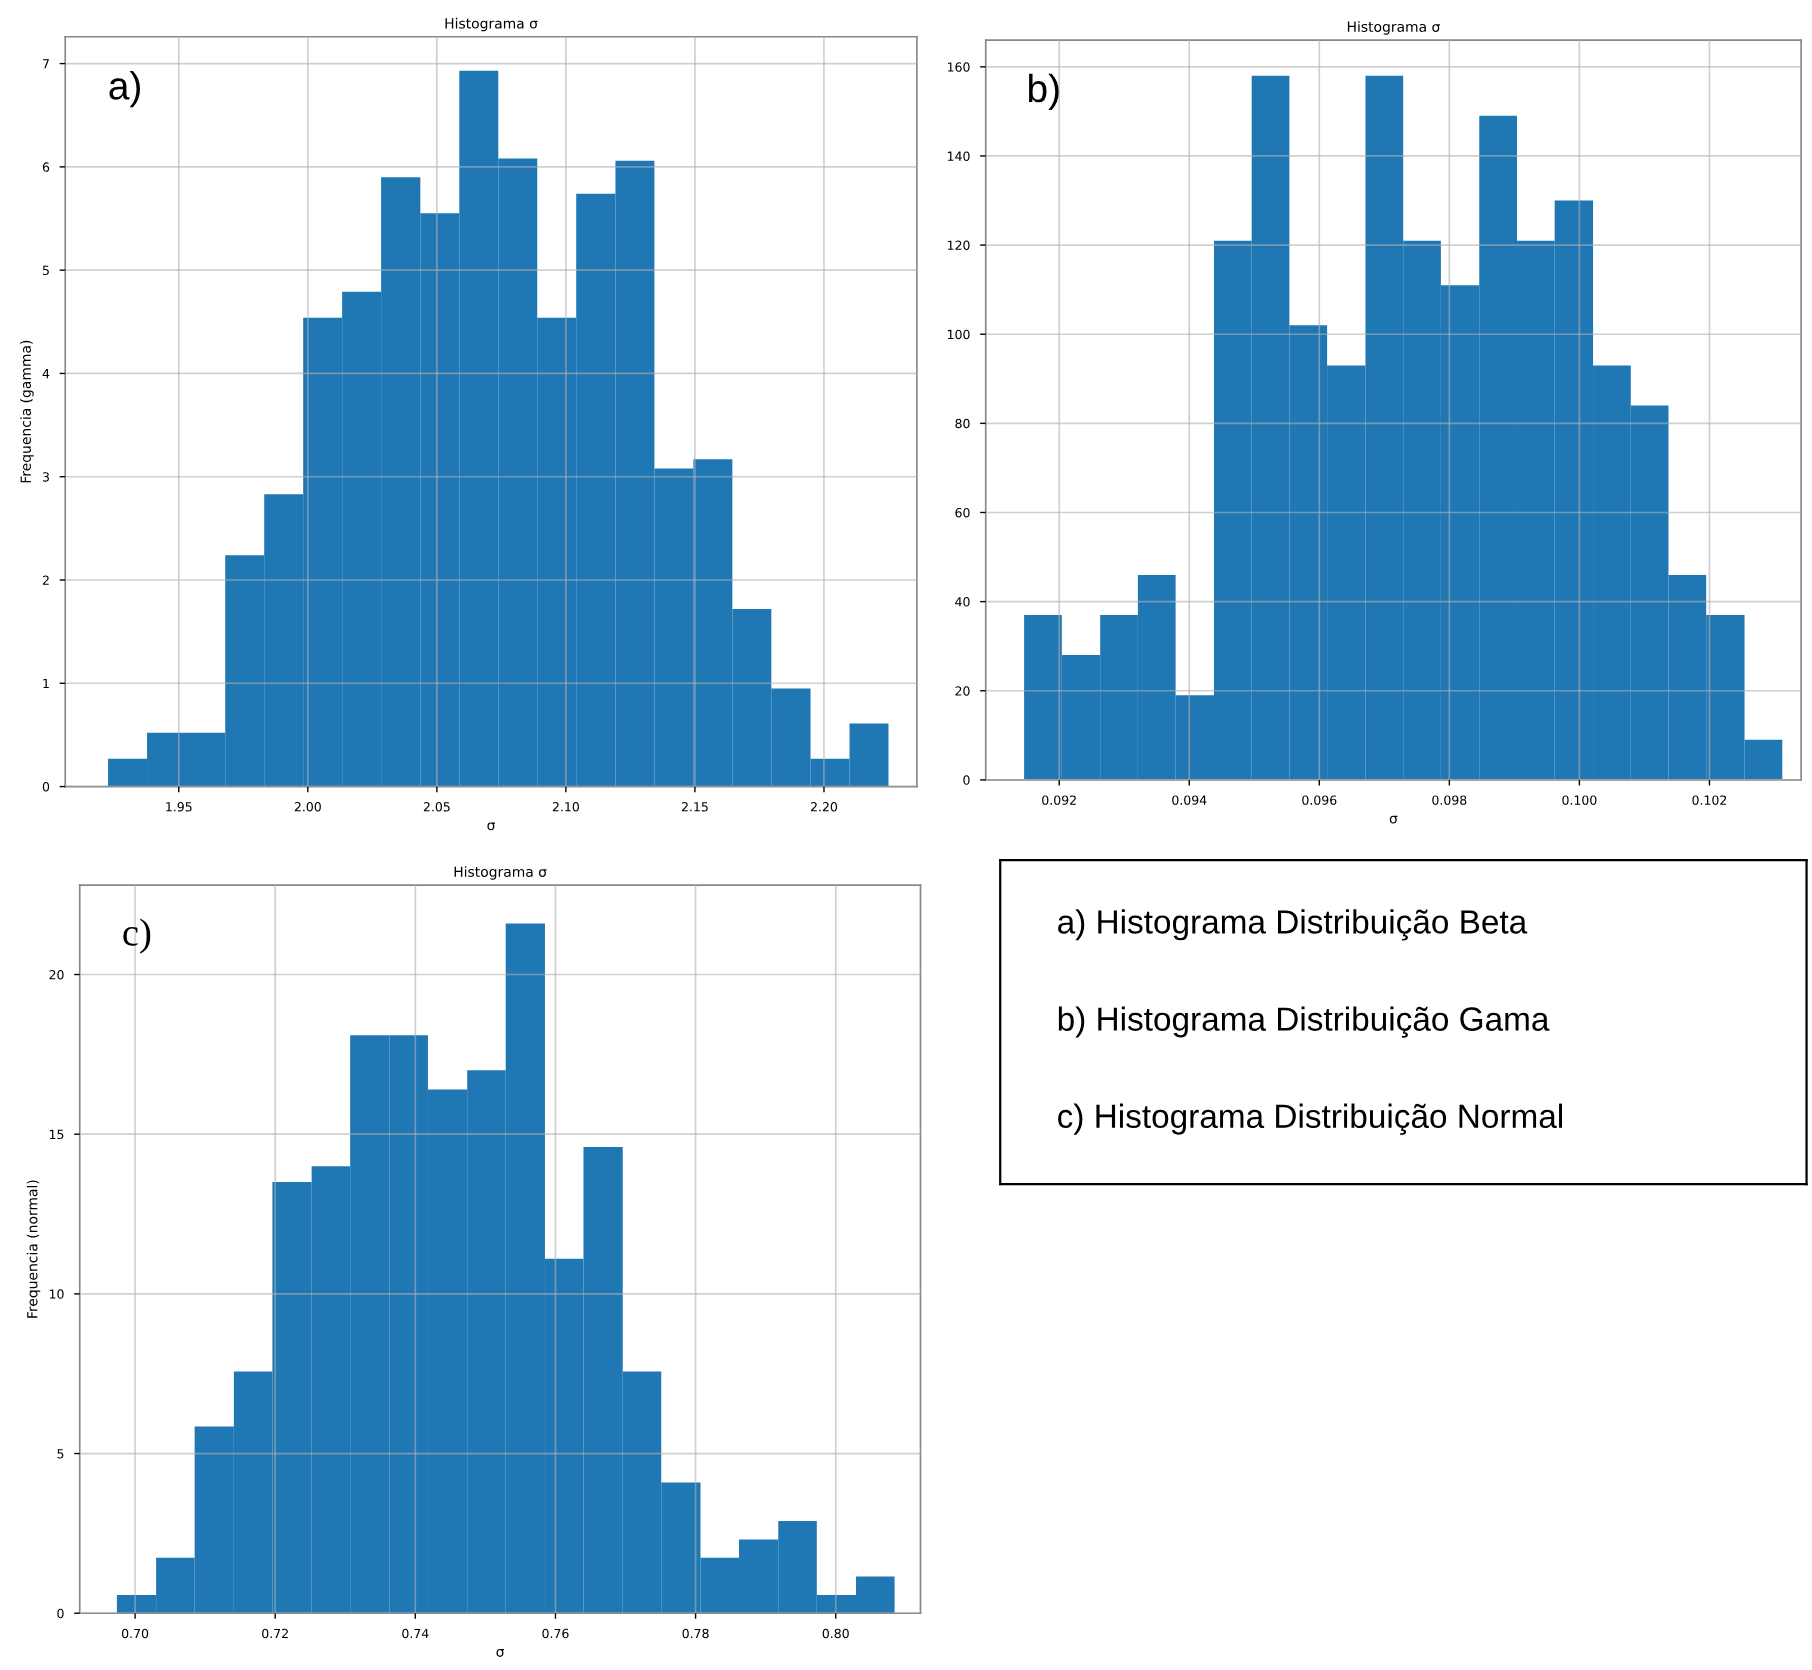  Describe the element at coordinates (137, 936) in the screenshot. I see `annotation: c)` at that location.